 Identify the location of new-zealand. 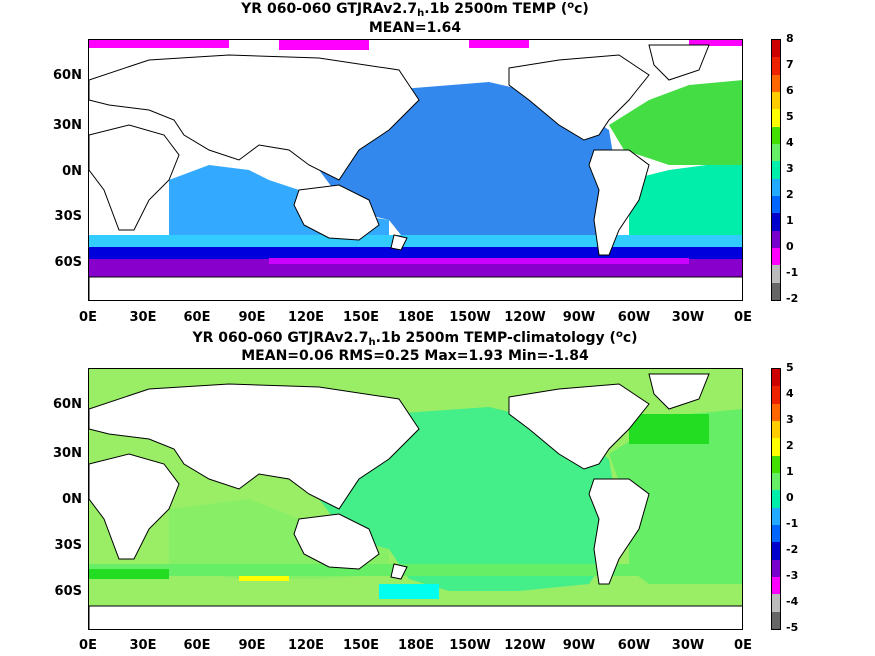
(399, 242).